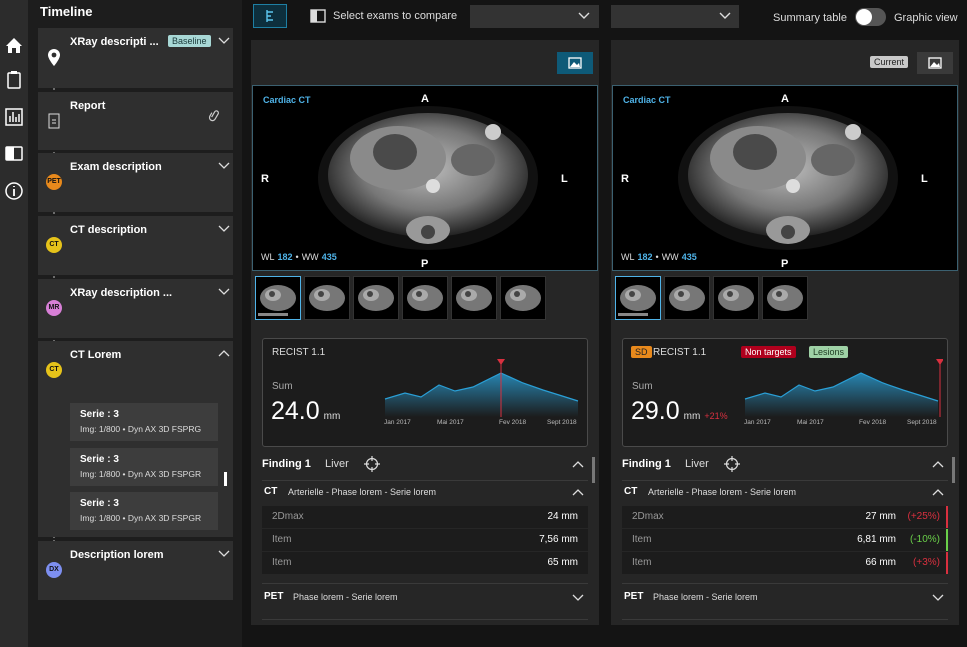 This screenshot has width=967, height=647. I want to click on timeline-card: Report, so click(135, 121).